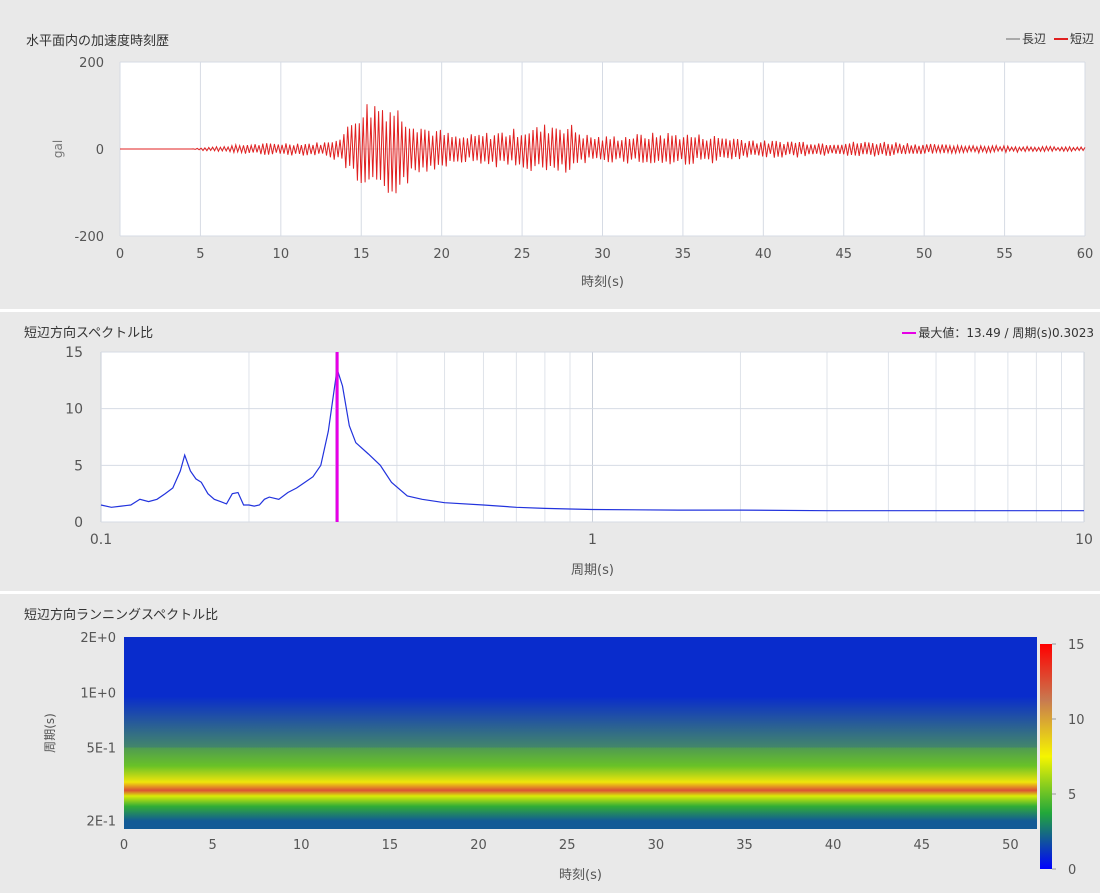 This screenshot has height=893, width=1100. Describe the element at coordinates (89, 333) in the screenshot. I see `chart-title: 短辺方向スペクトル比` at that location.